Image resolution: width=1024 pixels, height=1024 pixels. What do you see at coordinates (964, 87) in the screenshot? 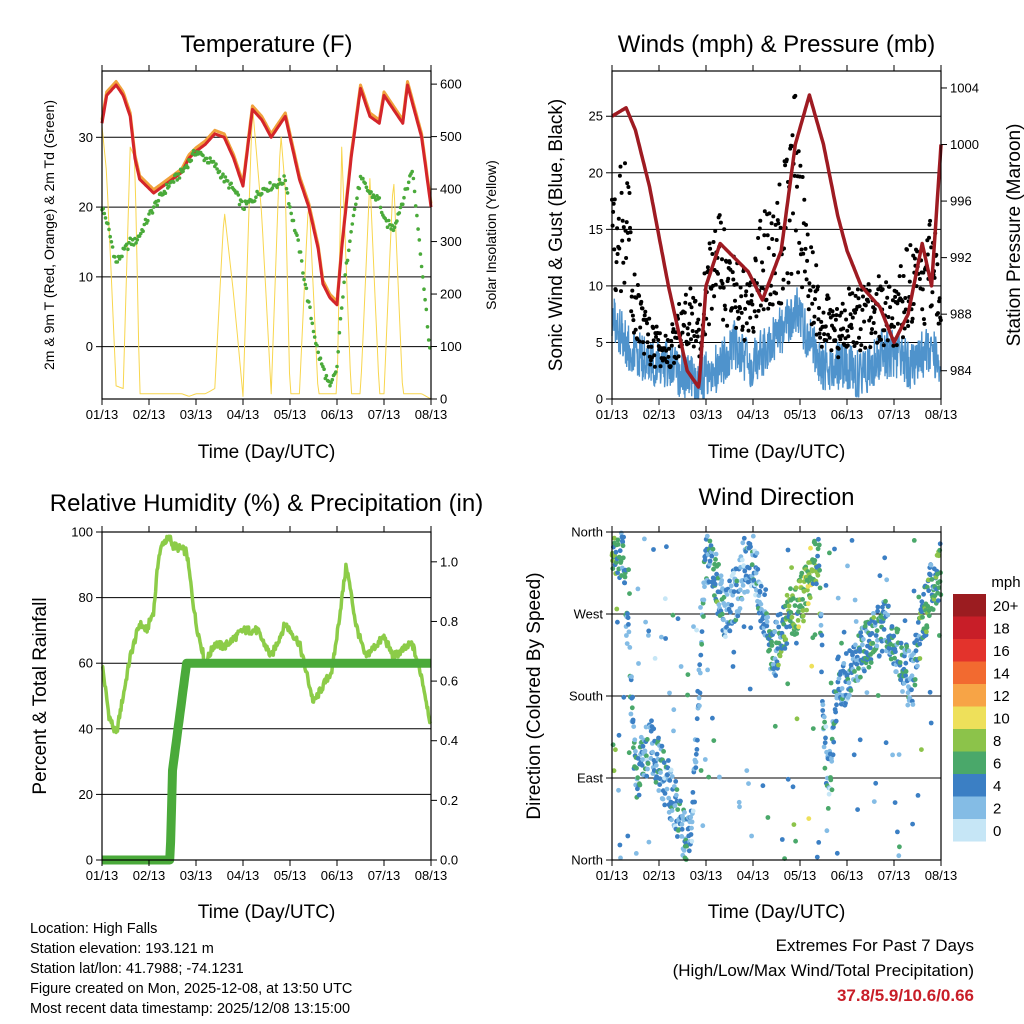
I see `wind-ytick-right-label: 1004` at bounding box center [964, 87].